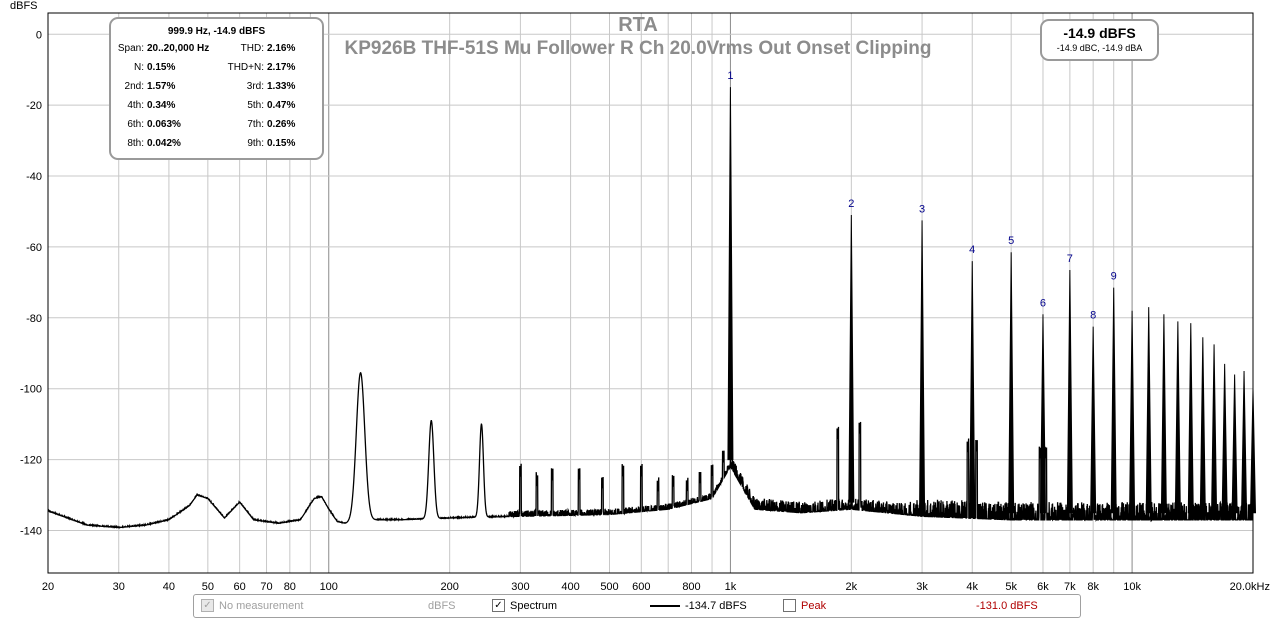 Image resolution: width=1276 pixels, height=621 pixels. I want to click on harmonic-label-2: 2, so click(851, 204).